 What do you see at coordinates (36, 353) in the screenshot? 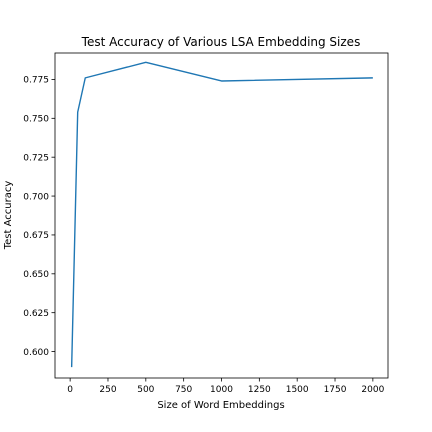
I see `y-tick-label: 0.600` at bounding box center [36, 353].